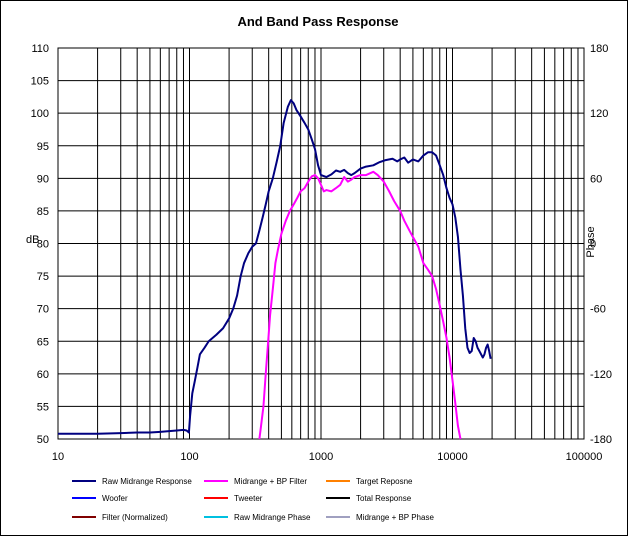 This screenshot has width=628, height=536. I want to click on y2-tick-label: -60, so click(598, 310).